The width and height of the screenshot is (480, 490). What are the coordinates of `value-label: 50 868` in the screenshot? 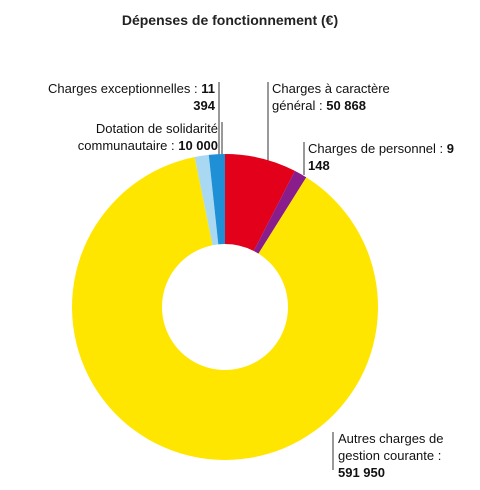 It's located at (346, 105).